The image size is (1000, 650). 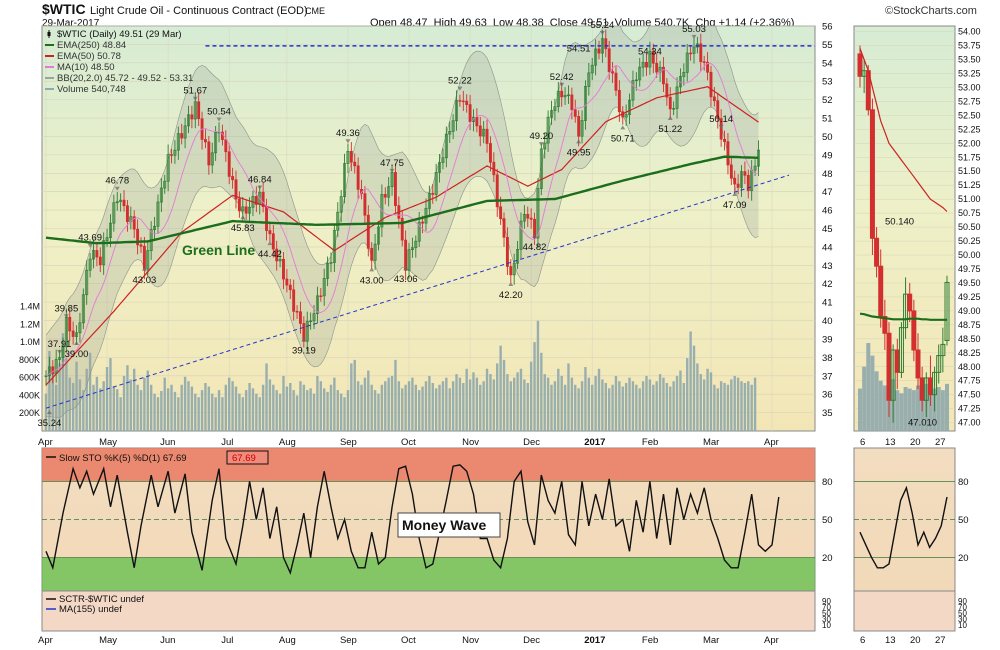 What do you see at coordinates (864, 398) in the screenshot?
I see `zoom-volume-bar` at bounding box center [864, 398].